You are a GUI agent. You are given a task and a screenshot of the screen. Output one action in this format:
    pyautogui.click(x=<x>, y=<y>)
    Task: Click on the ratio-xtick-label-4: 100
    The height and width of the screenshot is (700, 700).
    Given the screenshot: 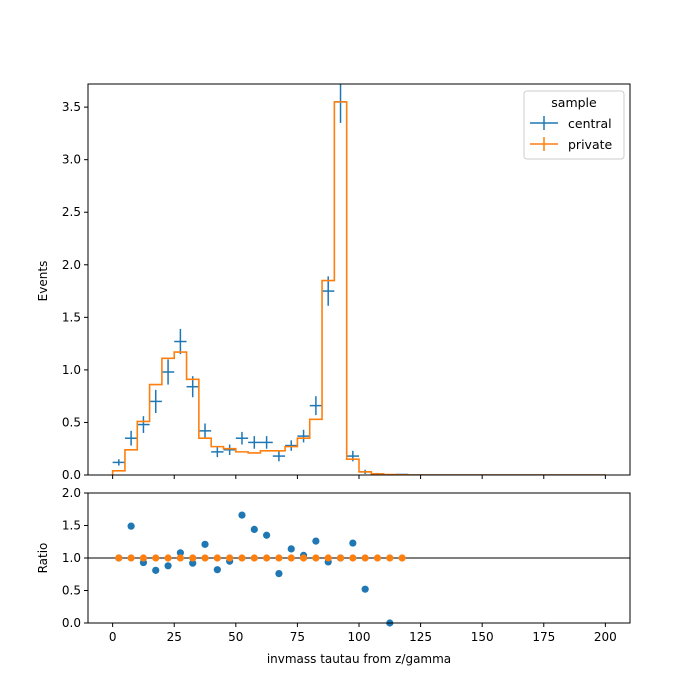 What is the action you would take?
    pyautogui.click(x=359, y=637)
    